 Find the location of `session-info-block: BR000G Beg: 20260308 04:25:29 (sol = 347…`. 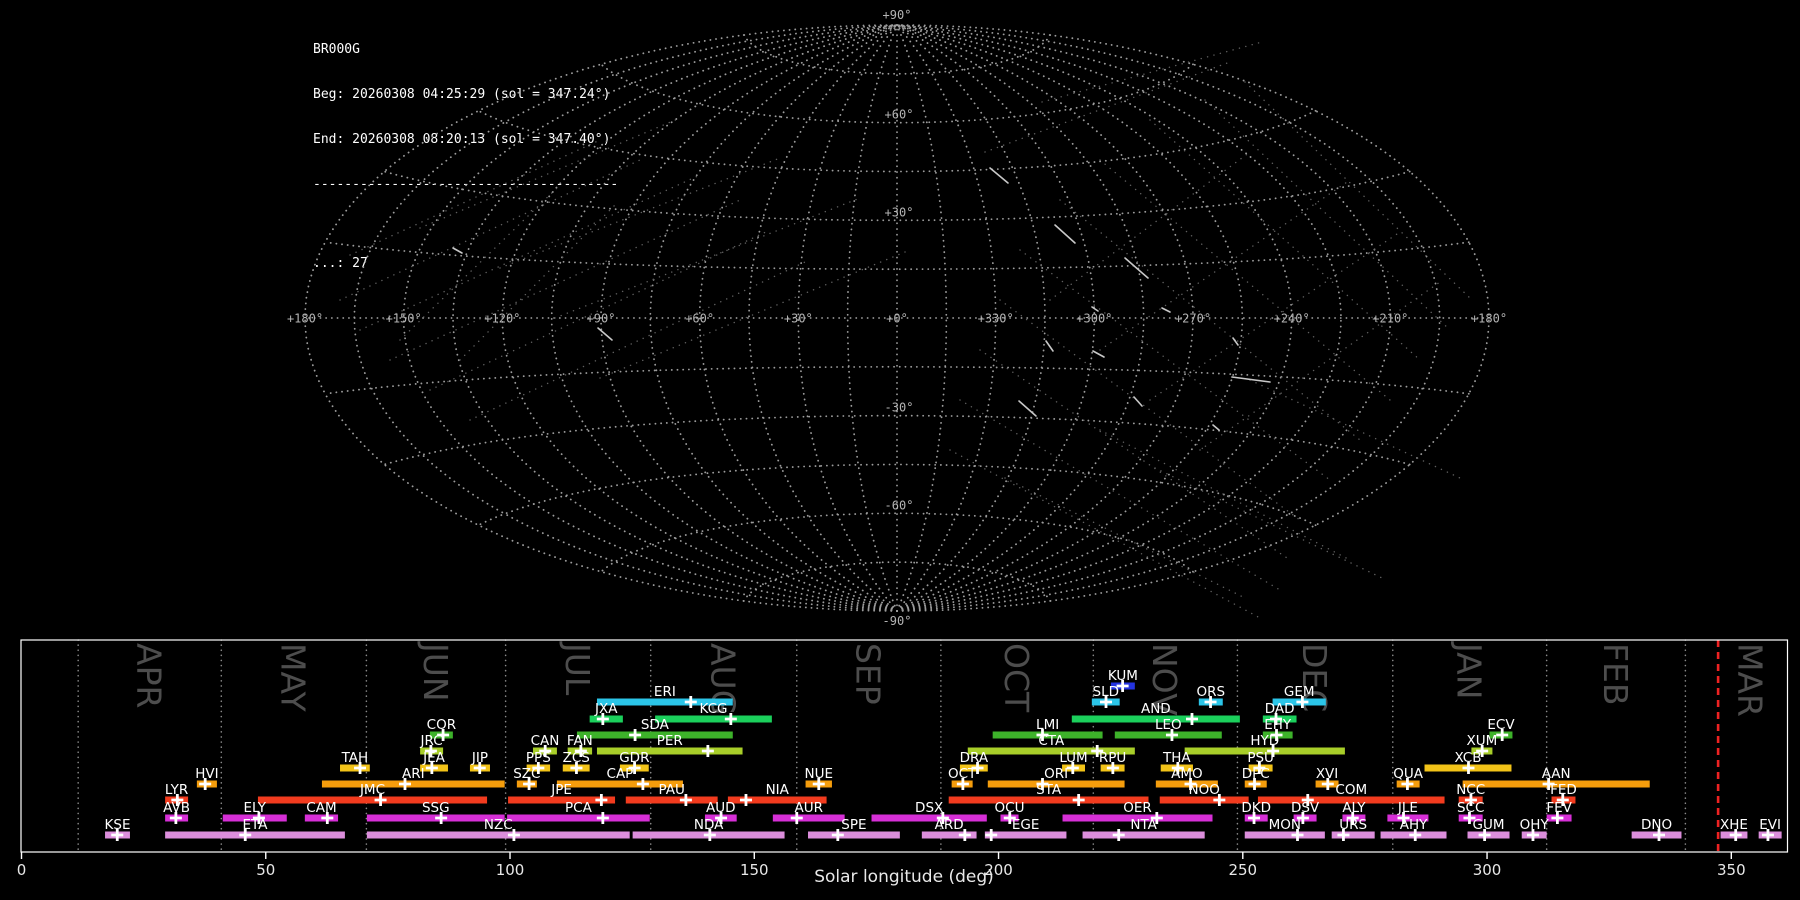

session-info-block: BR000G Beg: 20260308 04:25:29 (sol = 347… is located at coordinates (465, 156).